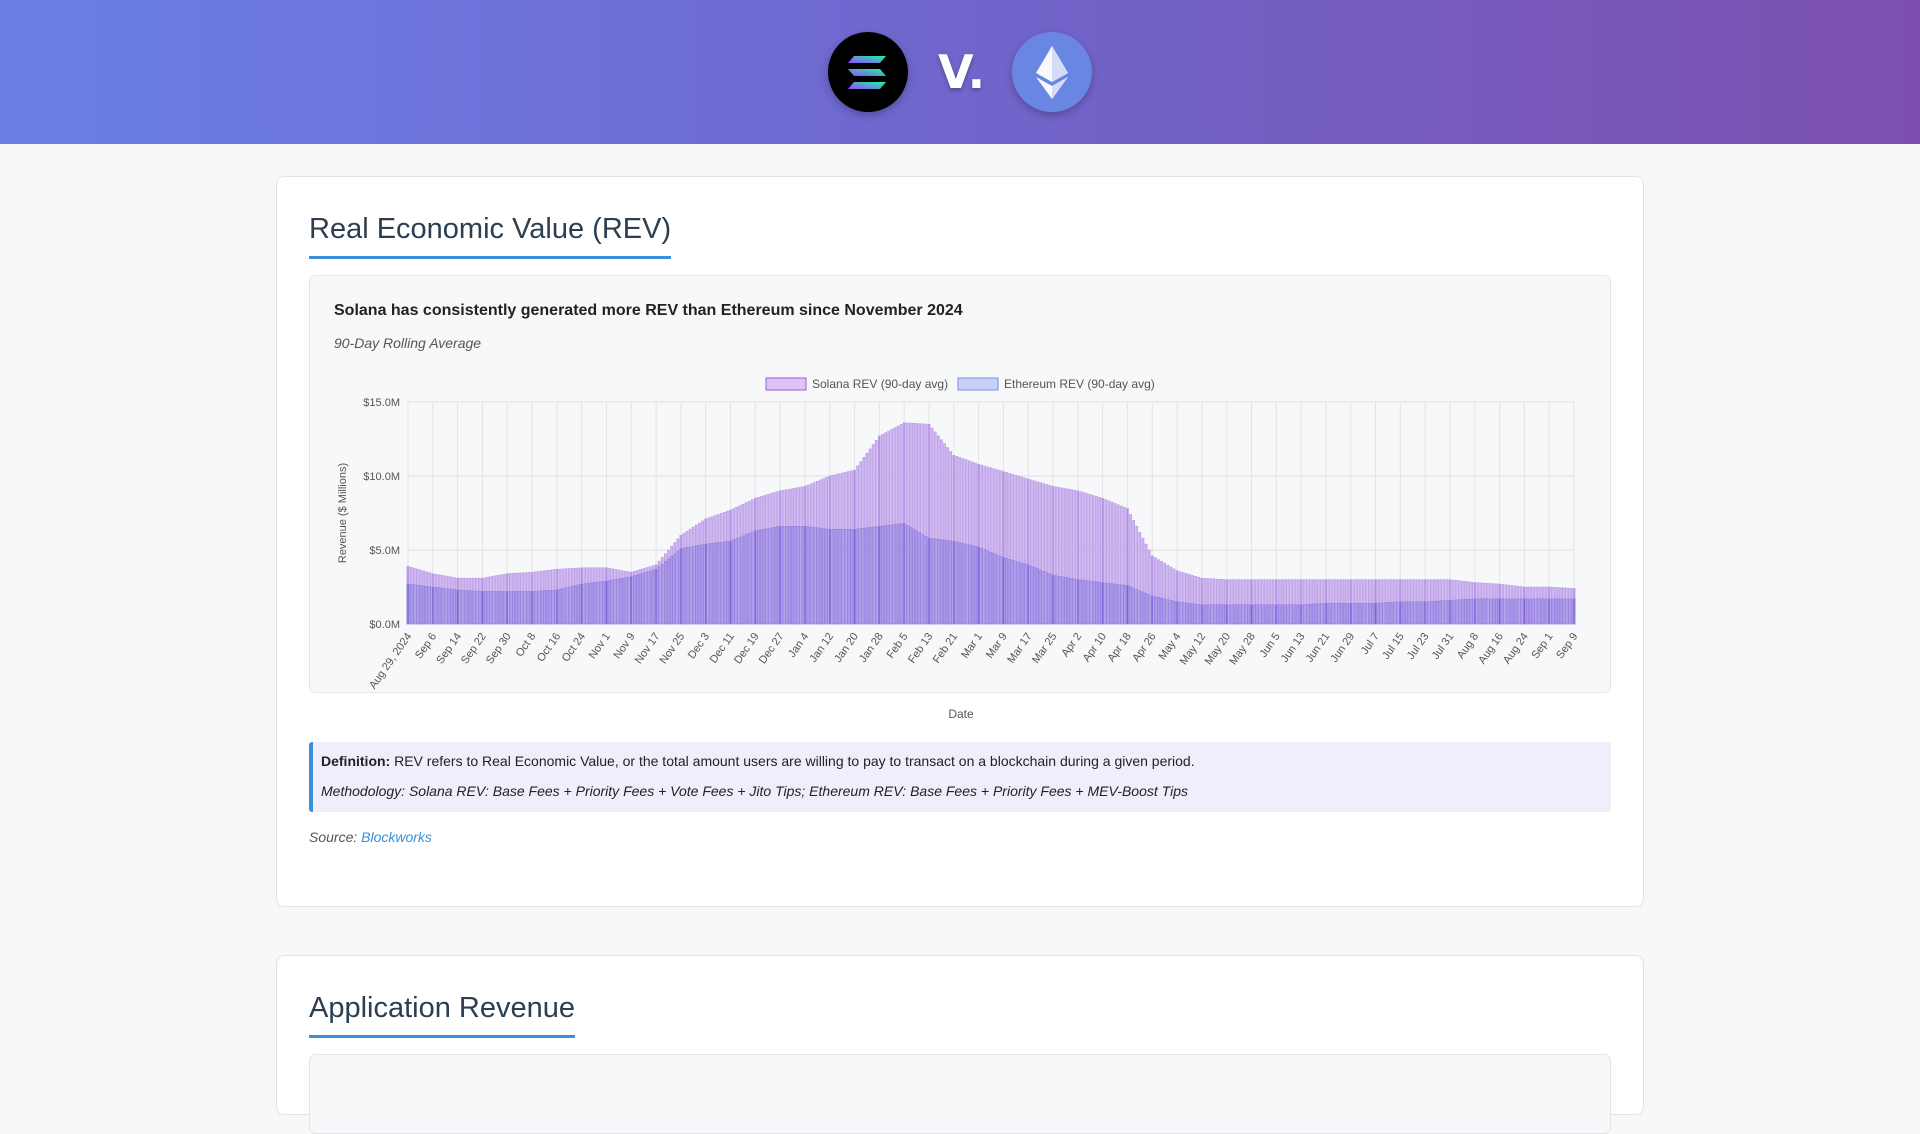 Image resolution: width=1920 pixels, height=1134 pixels. Describe the element at coordinates (1418, 646) in the screenshot. I see `x-tick-label: Jul 23` at that location.